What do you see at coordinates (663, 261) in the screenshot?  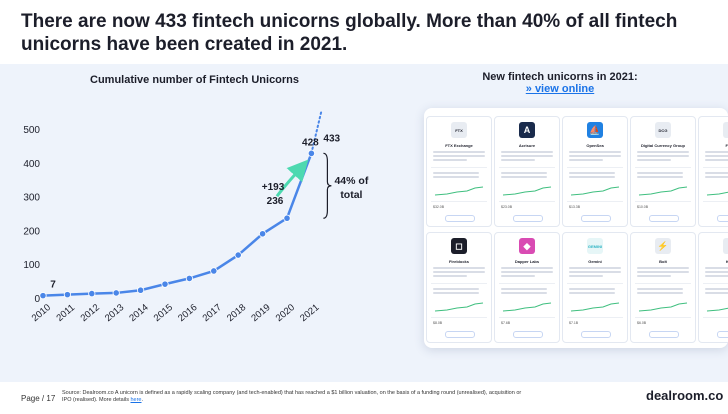 I see `company-name: Bolt` at bounding box center [663, 261].